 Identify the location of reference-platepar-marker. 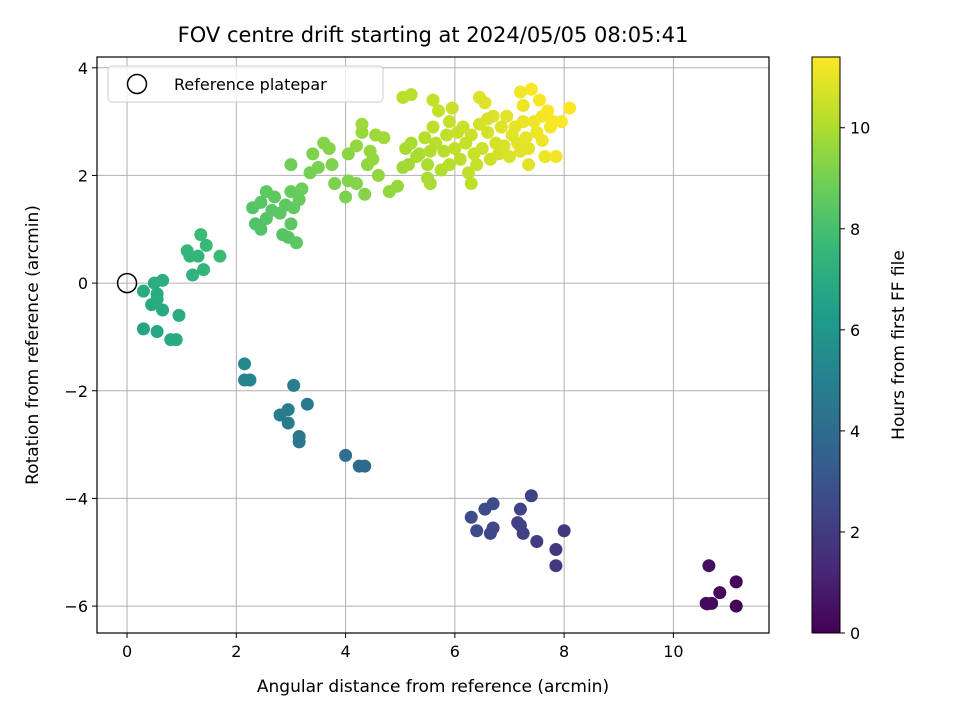
(127, 283).